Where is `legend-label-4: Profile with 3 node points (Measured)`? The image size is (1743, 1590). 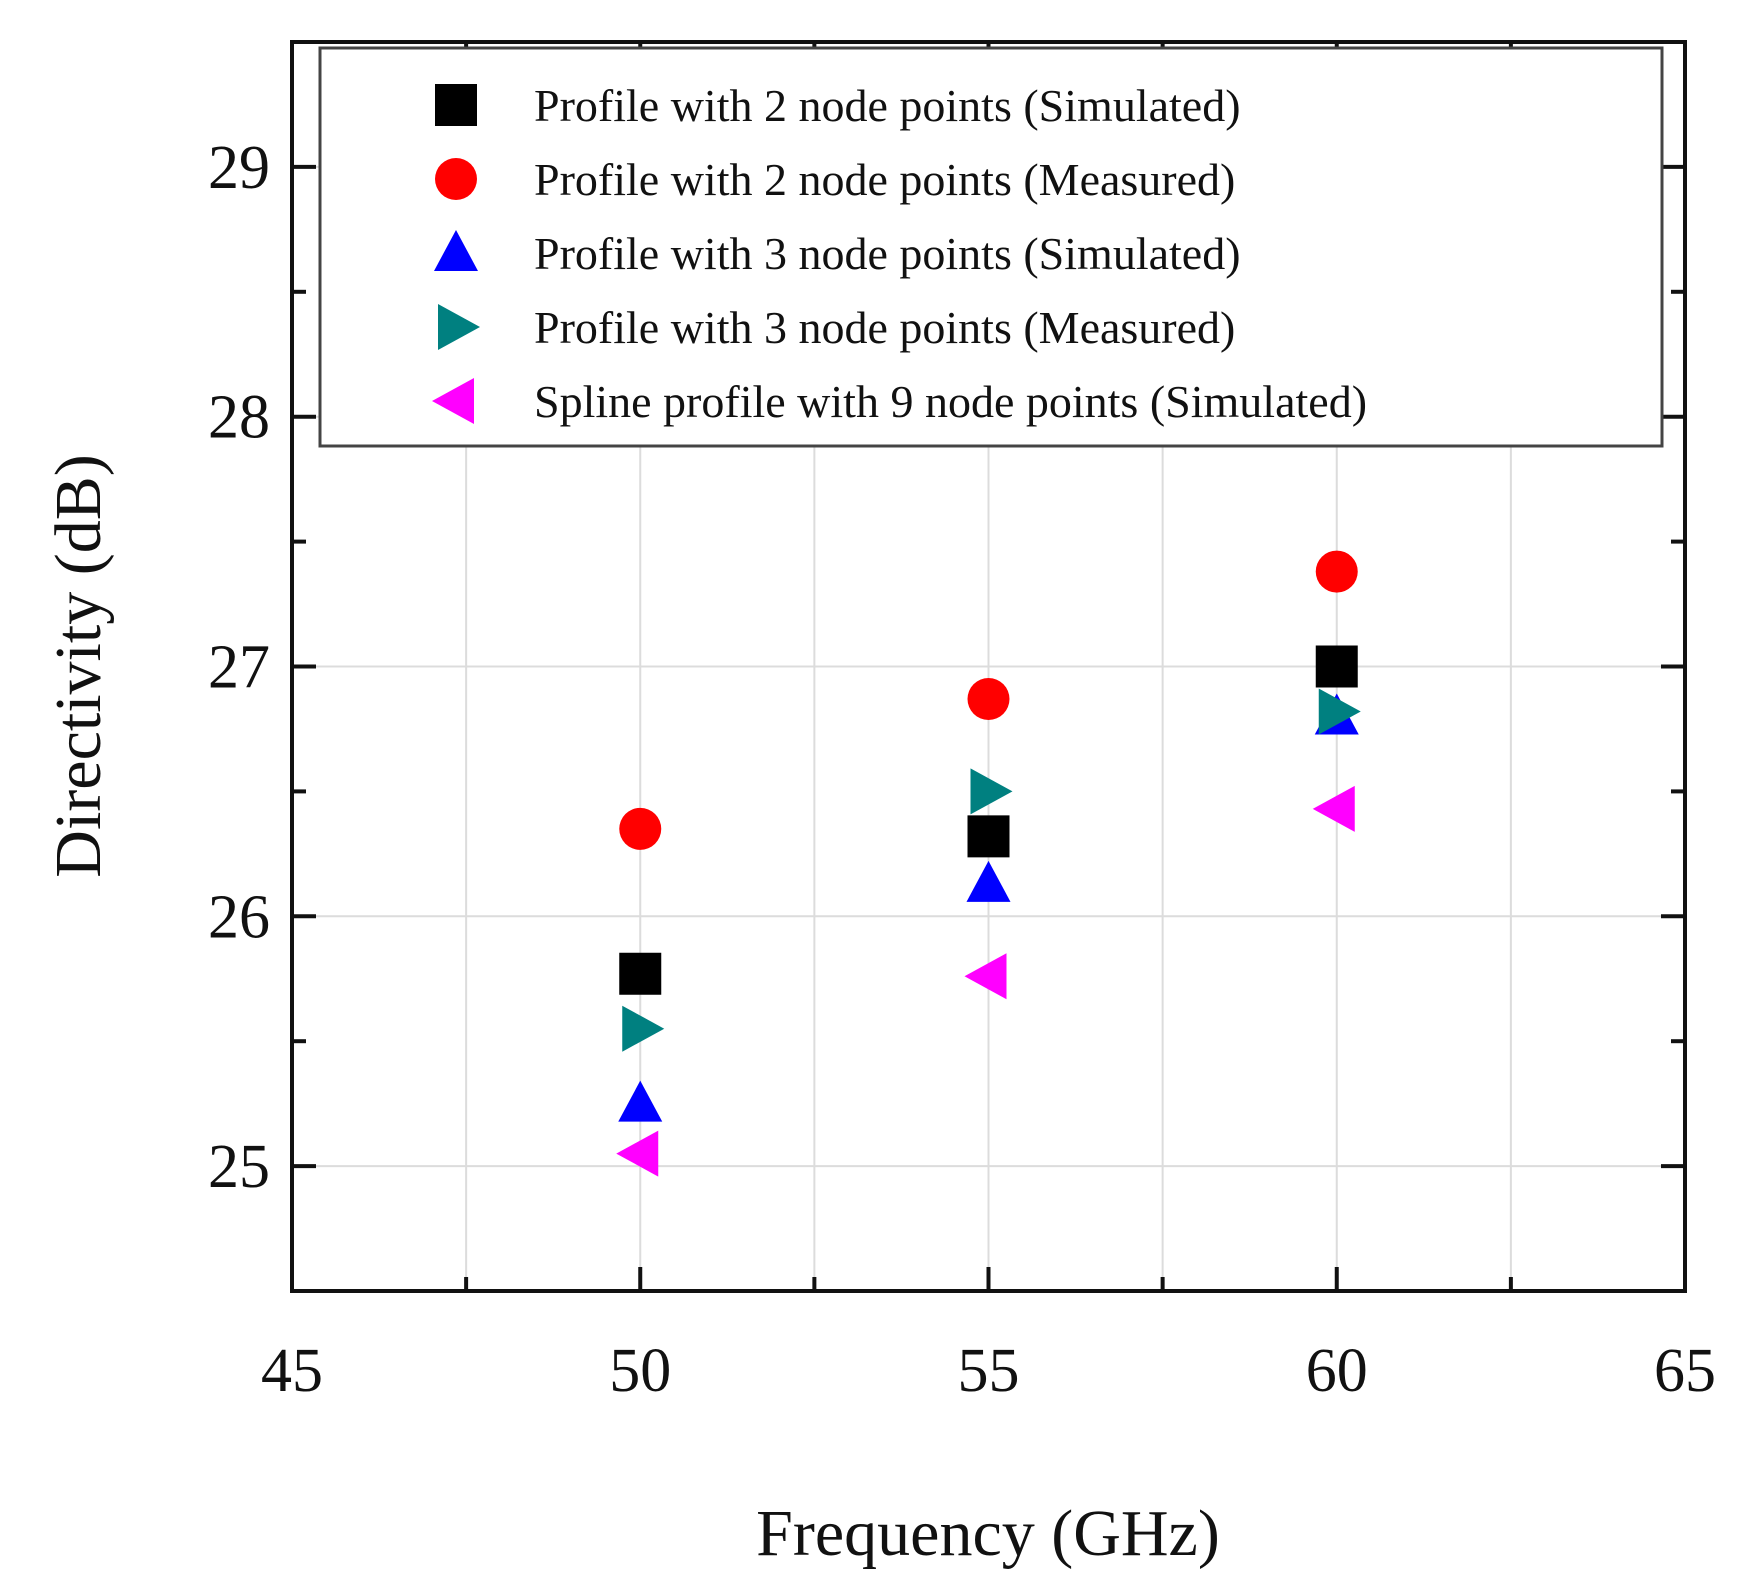 legend-label-4: Profile with 3 node points (Measured) is located at coordinates (884, 327).